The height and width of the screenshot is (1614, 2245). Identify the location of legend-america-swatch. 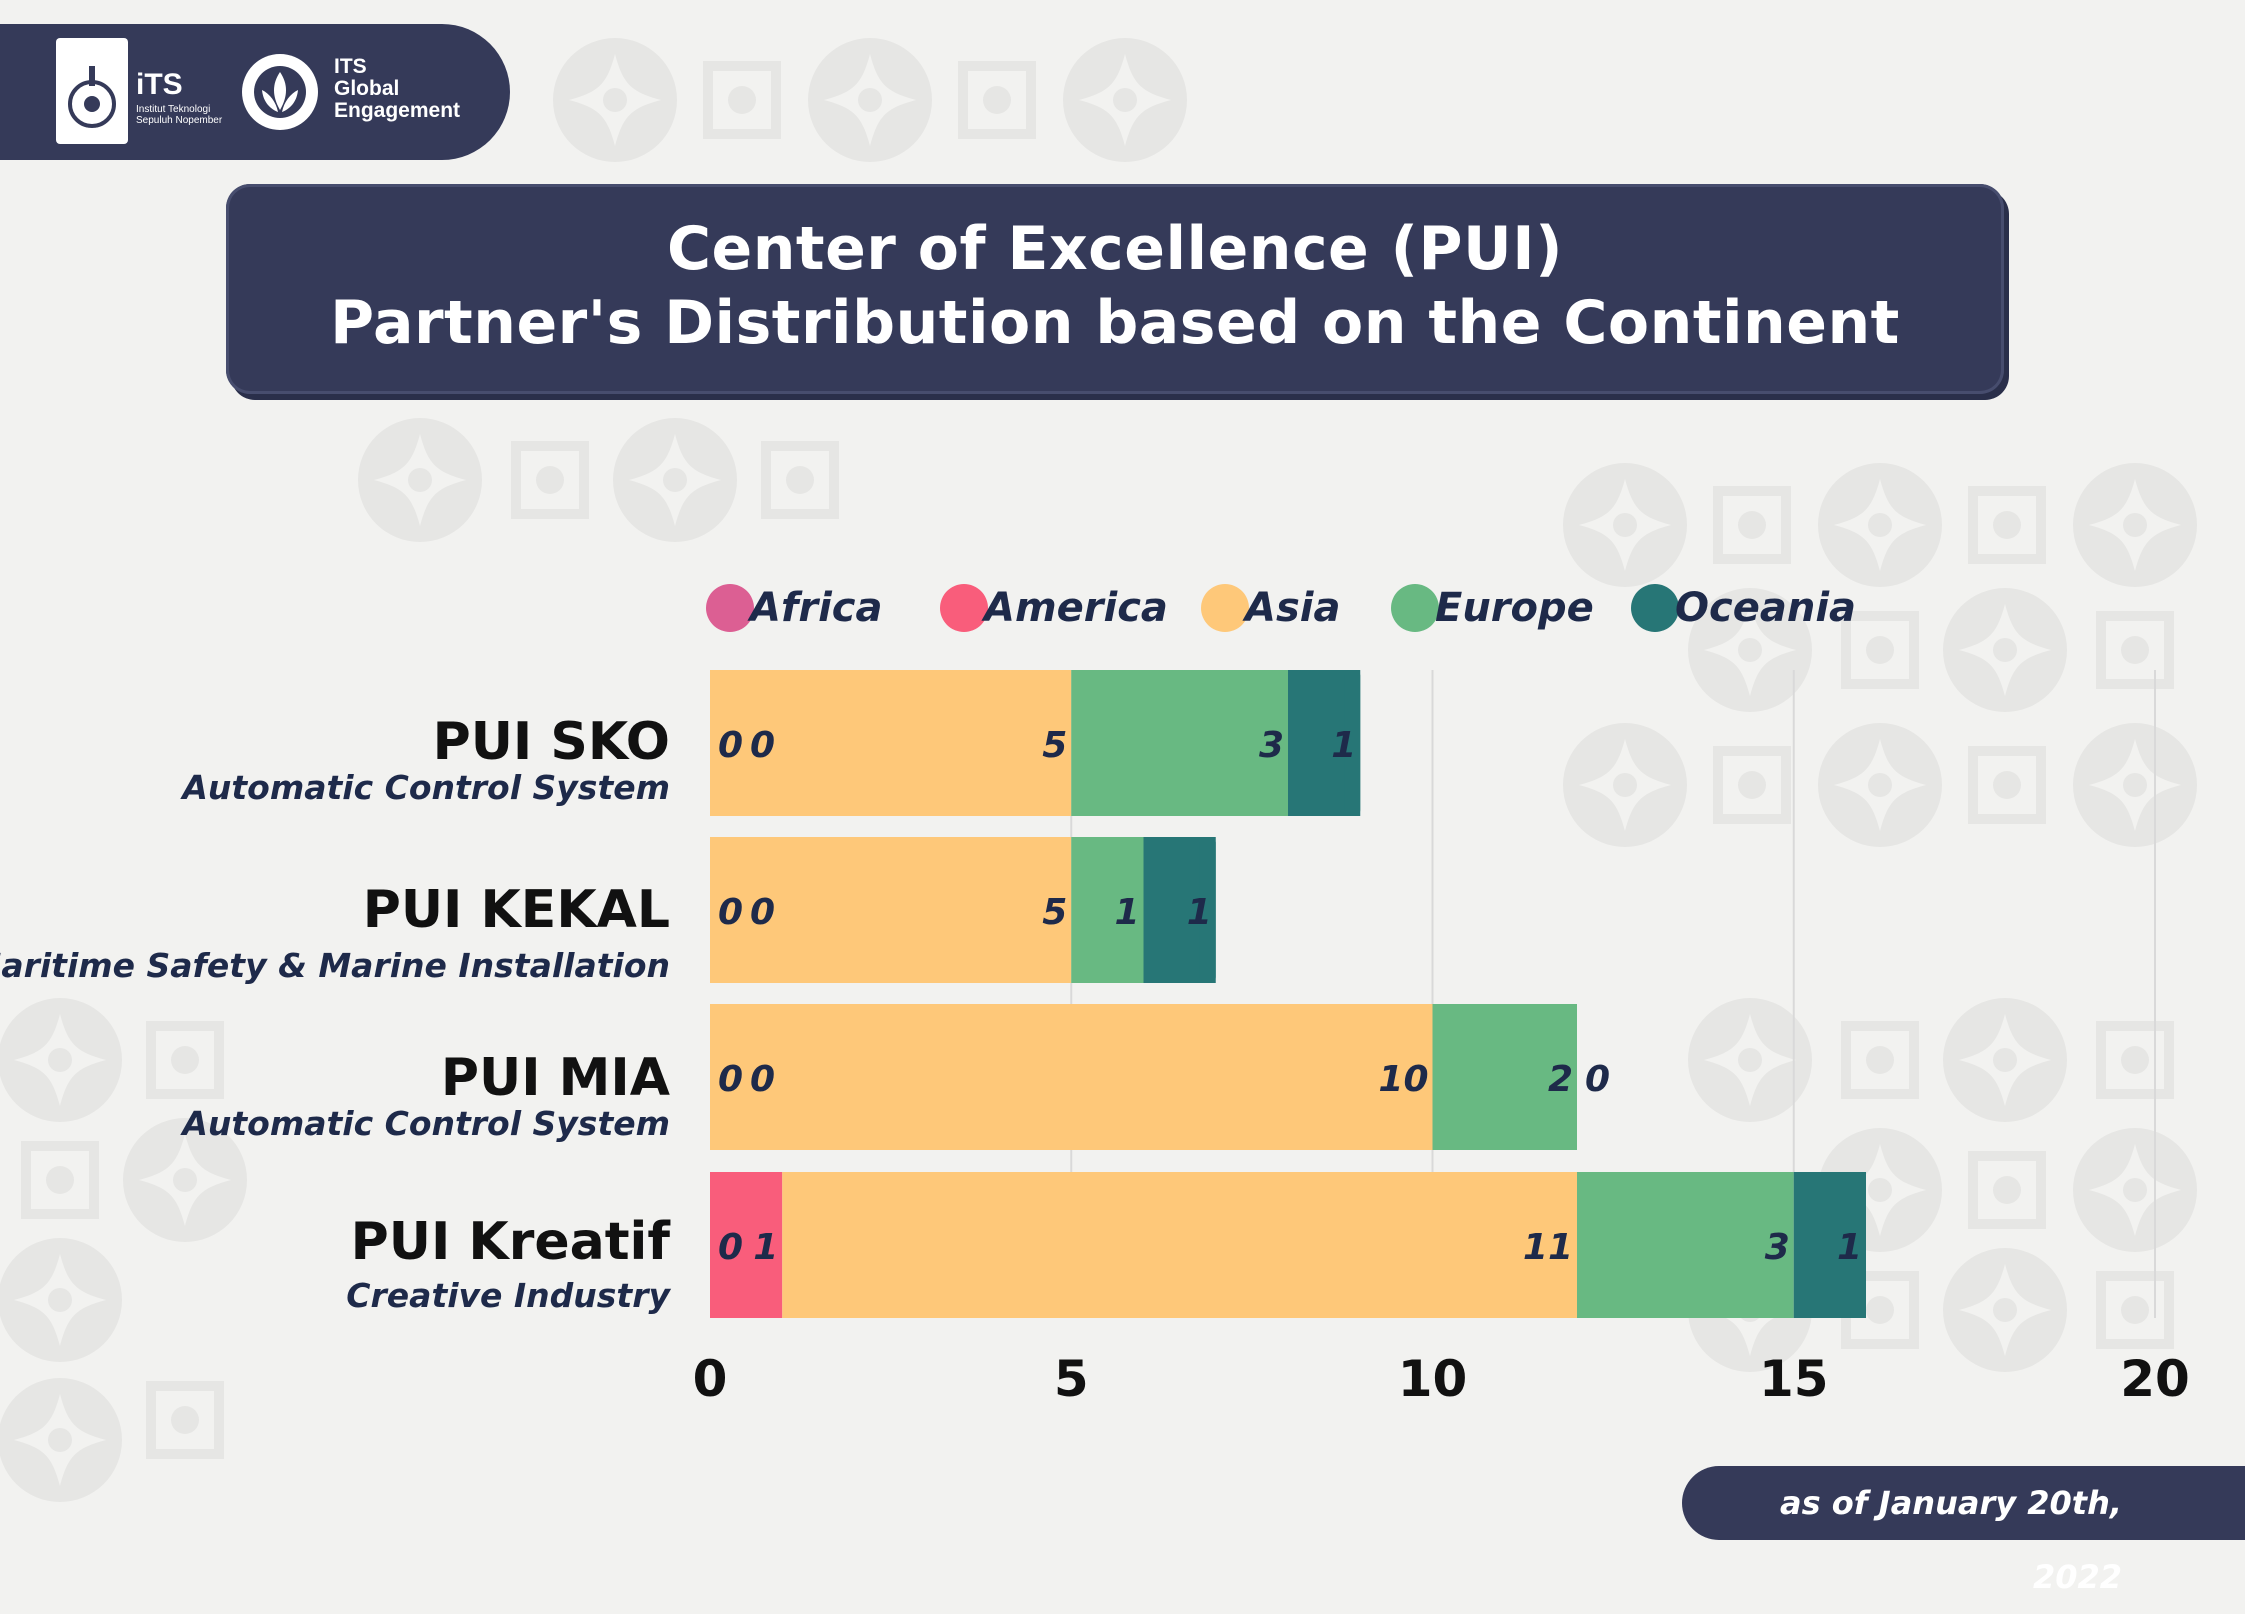
(964, 608).